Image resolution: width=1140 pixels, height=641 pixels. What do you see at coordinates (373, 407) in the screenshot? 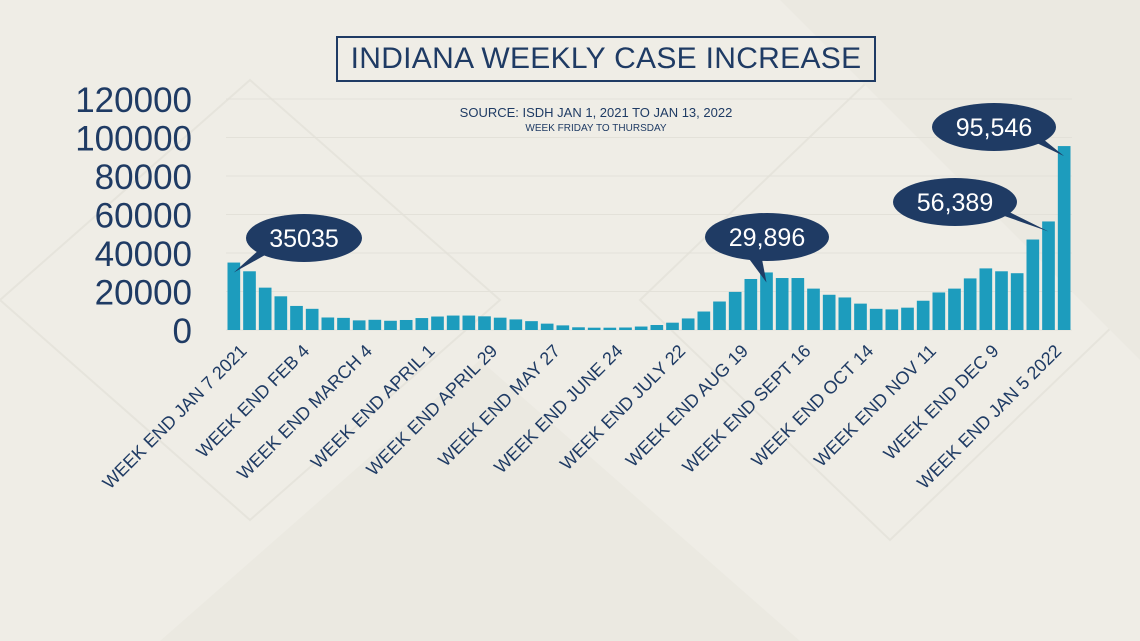
I see `x-tick-label: WEEK END APRIL 1` at bounding box center [373, 407].